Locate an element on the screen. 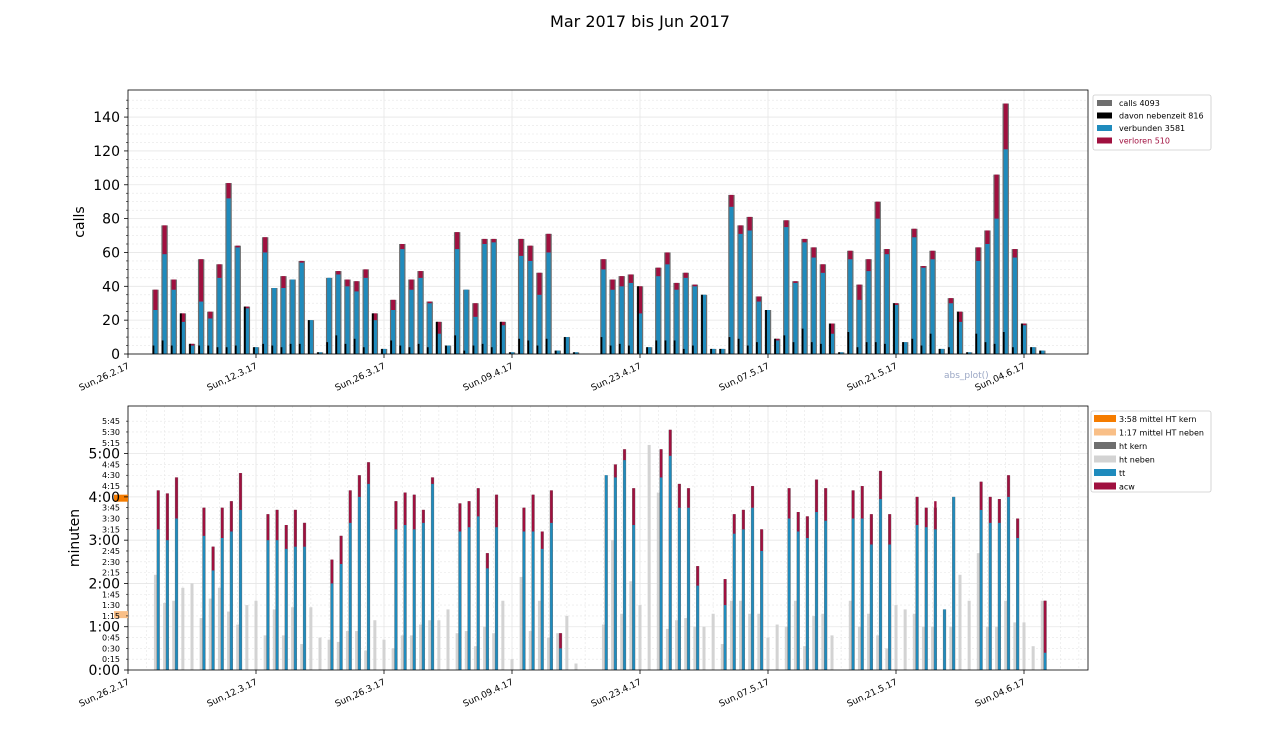 This screenshot has height=753, width=1280. y-minor-tick-label: 3:15 is located at coordinates (111, 529).